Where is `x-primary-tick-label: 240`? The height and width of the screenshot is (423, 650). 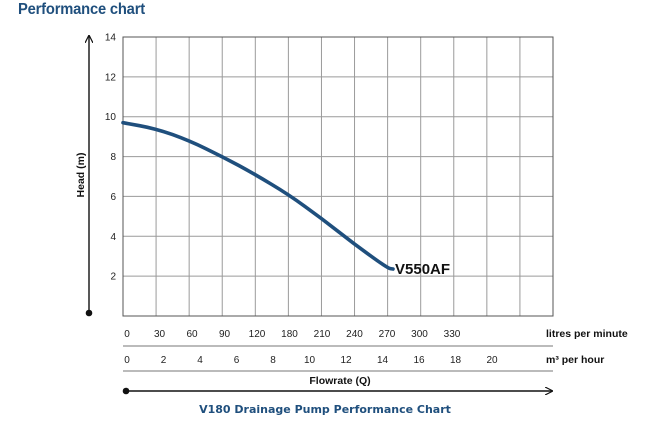 x-primary-tick-label: 240 is located at coordinates (354, 334).